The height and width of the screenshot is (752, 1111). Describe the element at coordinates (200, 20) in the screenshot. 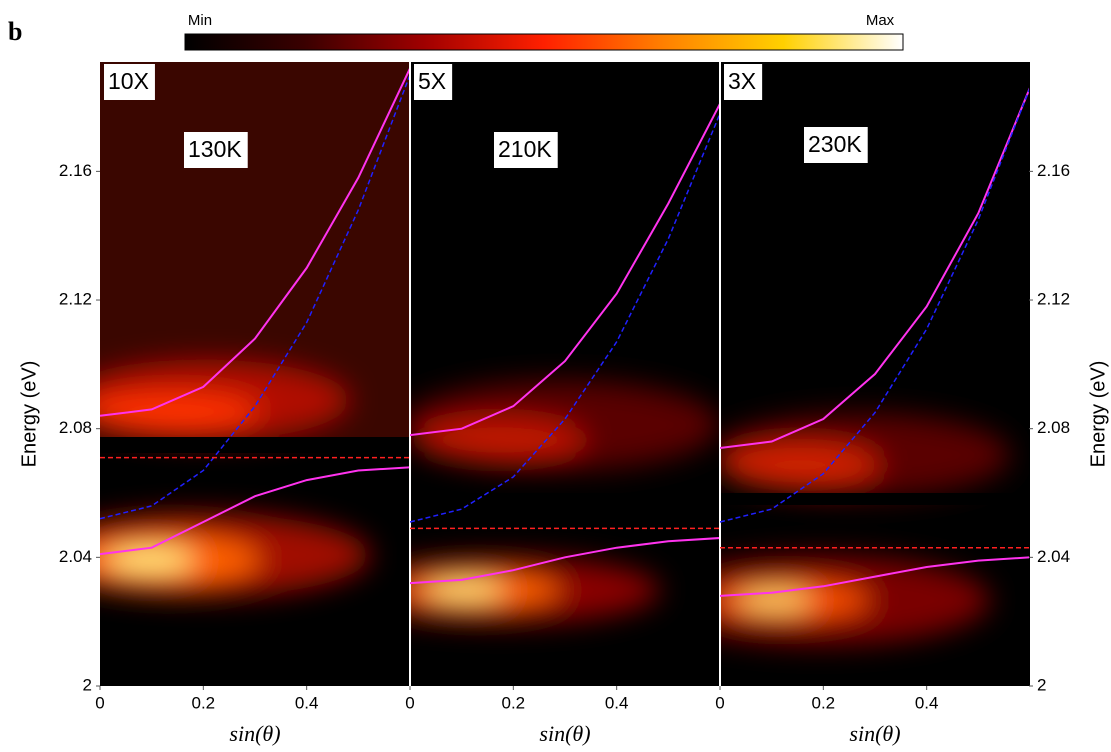

I see `colorbar-min: Min` at that location.